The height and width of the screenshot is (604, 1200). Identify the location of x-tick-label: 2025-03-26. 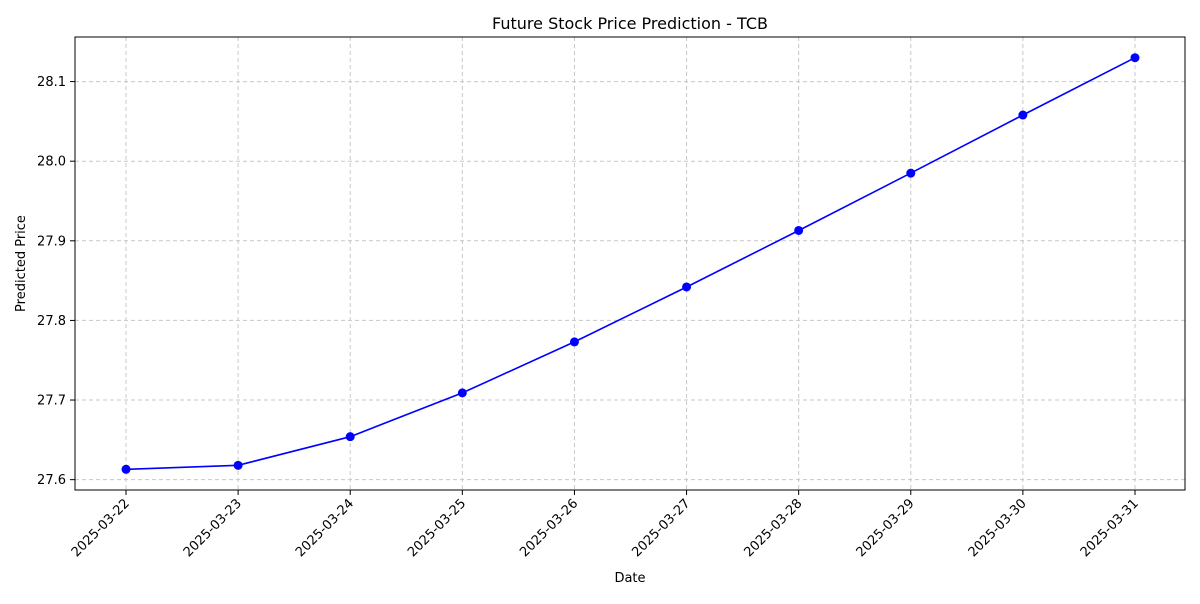
(549, 528).